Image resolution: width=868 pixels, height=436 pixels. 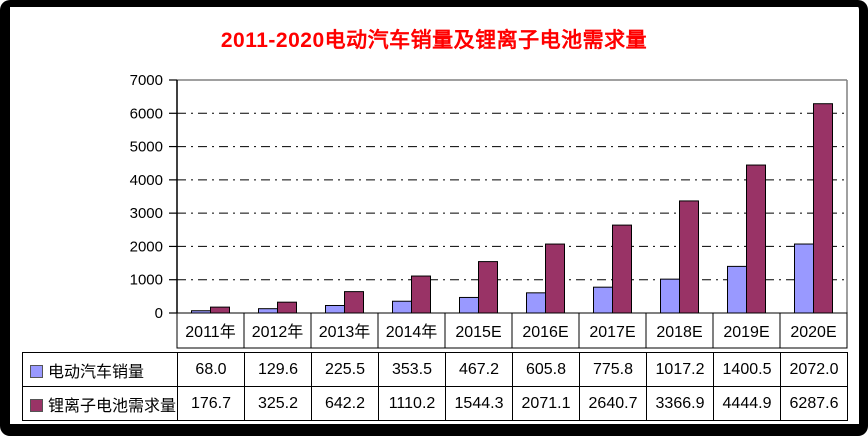 I want to click on value-cell: 1110.2, so click(x=412, y=403).